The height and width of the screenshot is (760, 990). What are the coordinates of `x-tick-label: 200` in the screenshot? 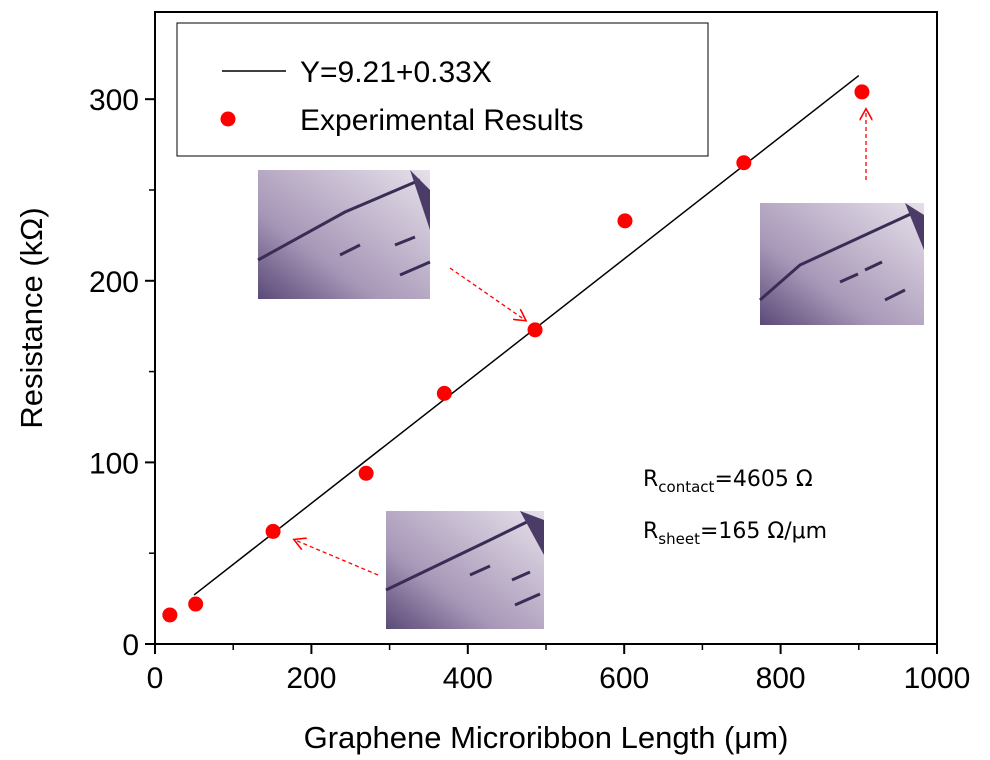 It's located at (311, 678).